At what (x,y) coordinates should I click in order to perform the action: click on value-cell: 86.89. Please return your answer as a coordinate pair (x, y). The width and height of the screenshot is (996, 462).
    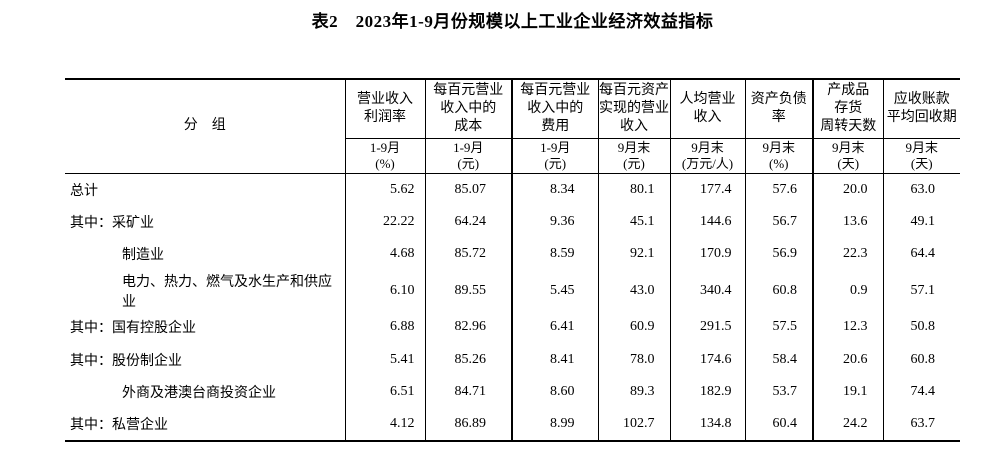
    Looking at the image, I should click on (468, 425).